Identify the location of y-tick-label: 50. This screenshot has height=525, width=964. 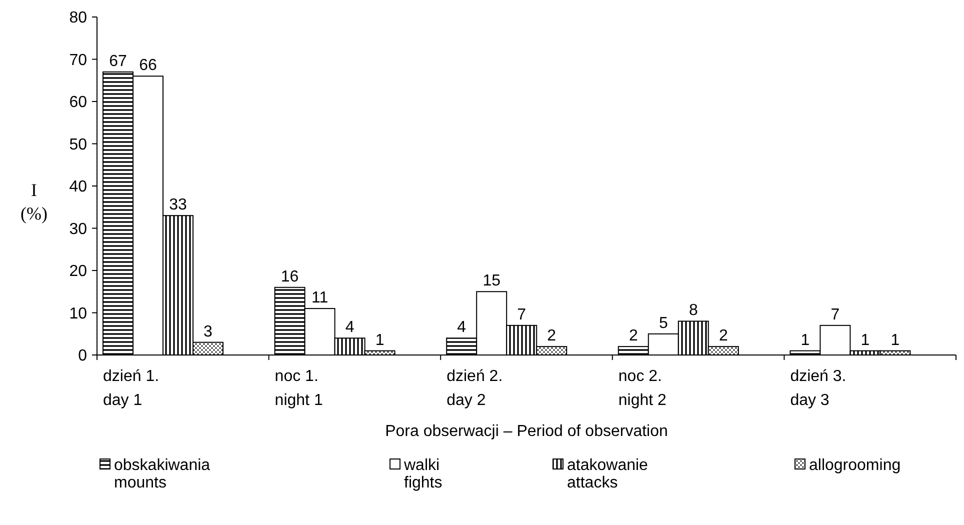
(78, 145).